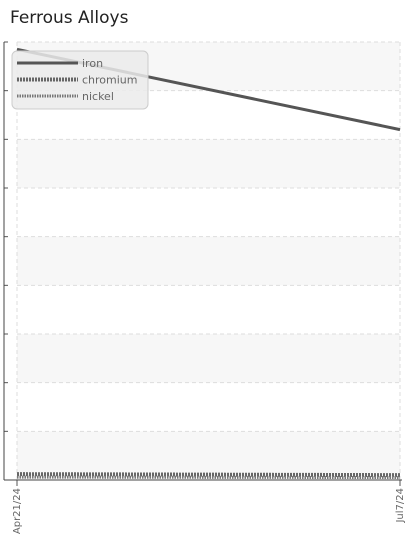 This screenshot has width=405, height=543. Describe the element at coordinates (208, 475) in the screenshot. I see `series-line-chromium` at that location.